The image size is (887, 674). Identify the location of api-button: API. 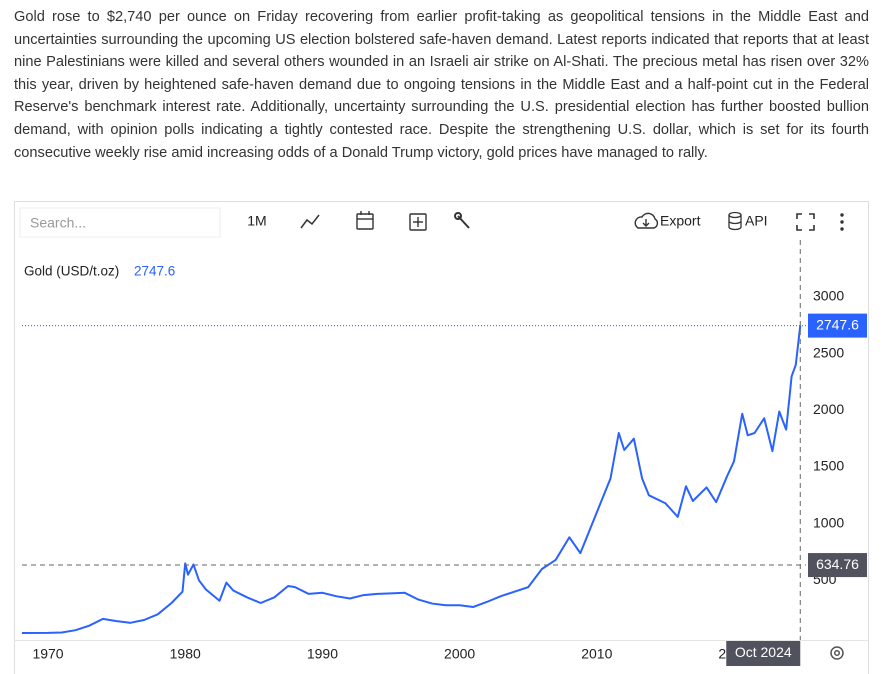
(756, 221).